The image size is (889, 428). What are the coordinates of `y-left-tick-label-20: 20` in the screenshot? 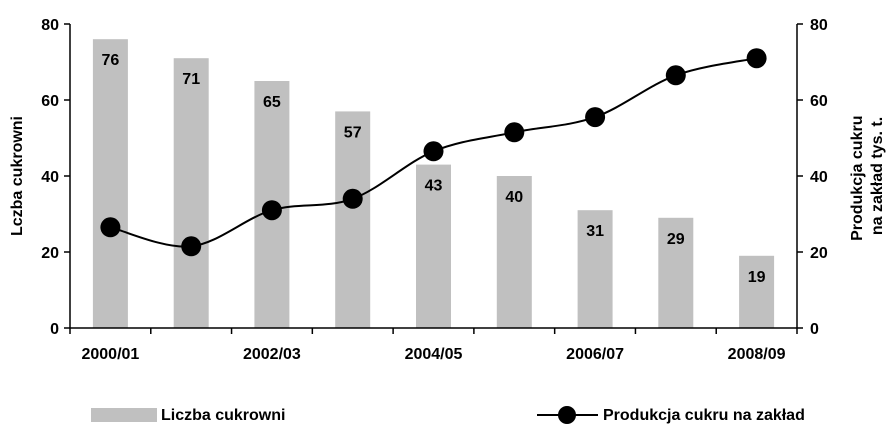 It's located at (50, 253).